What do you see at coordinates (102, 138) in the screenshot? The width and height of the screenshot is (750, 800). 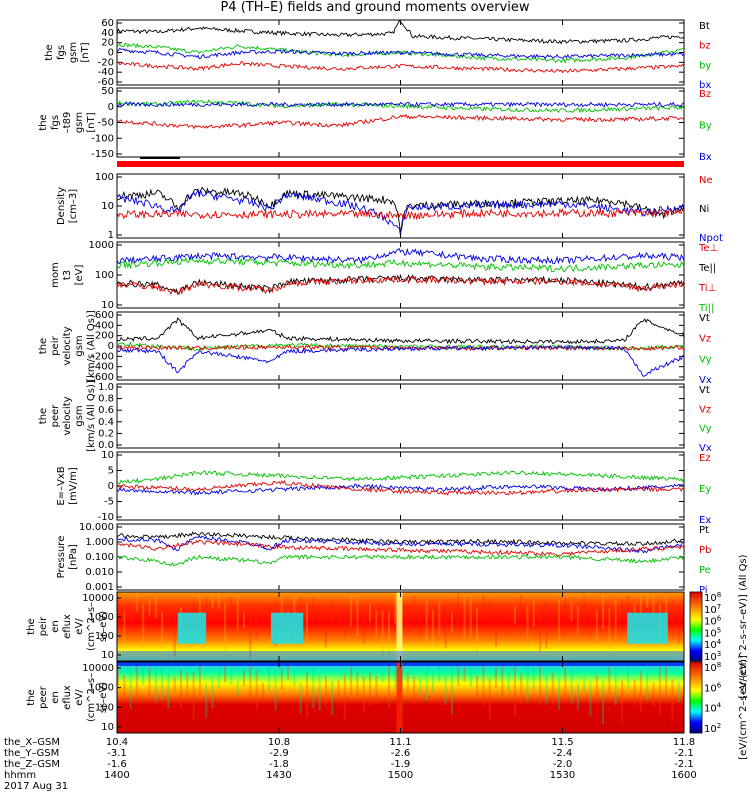 I see `y-tick-label: -100` at bounding box center [102, 138].